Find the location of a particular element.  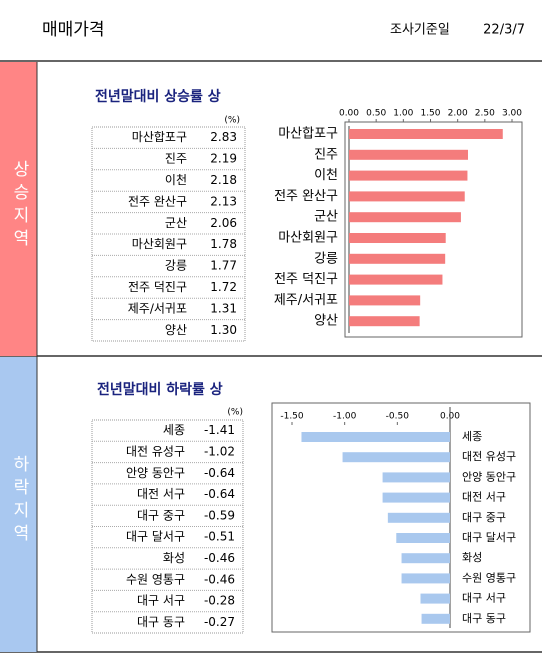

table-category: 수원 영통구 is located at coordinates (155, 579).